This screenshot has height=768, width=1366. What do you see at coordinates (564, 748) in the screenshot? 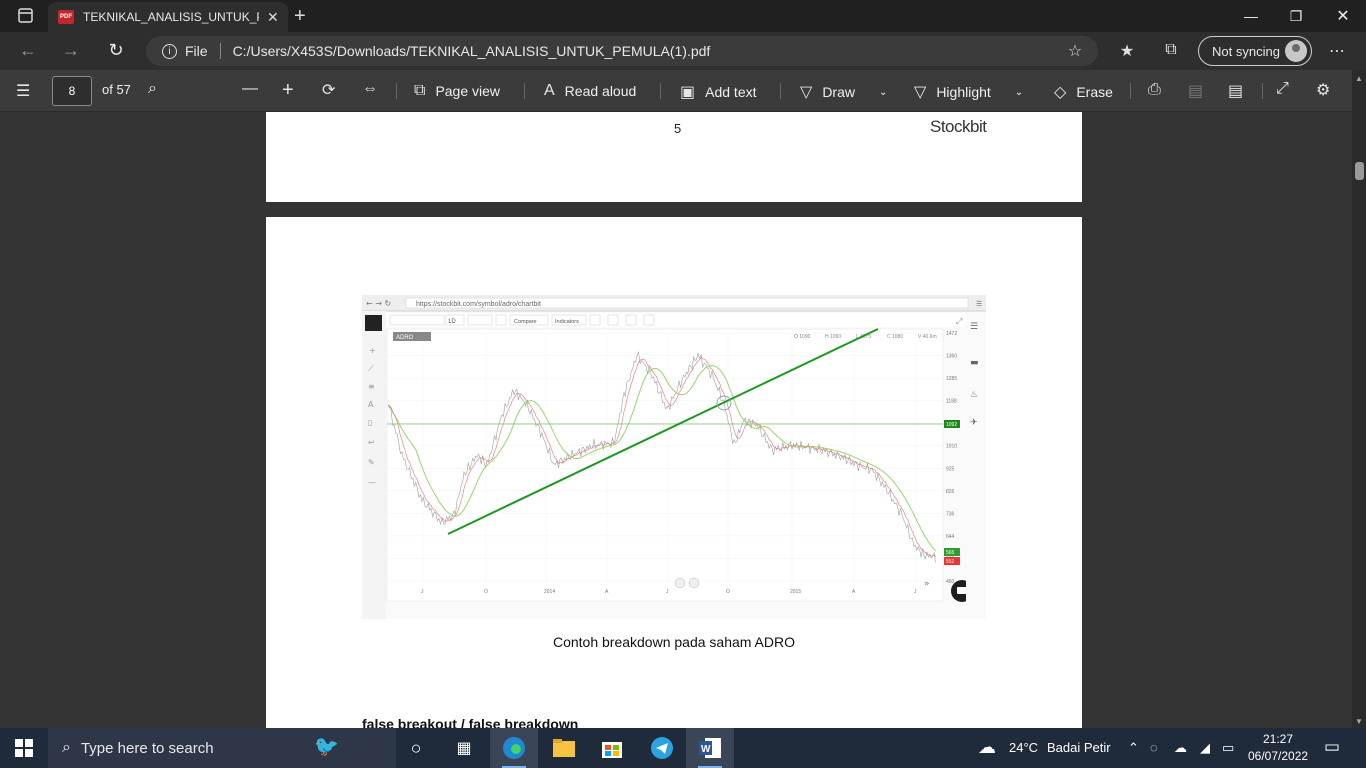
I see `file-explorer-icon` at bounding box center [564, 748].